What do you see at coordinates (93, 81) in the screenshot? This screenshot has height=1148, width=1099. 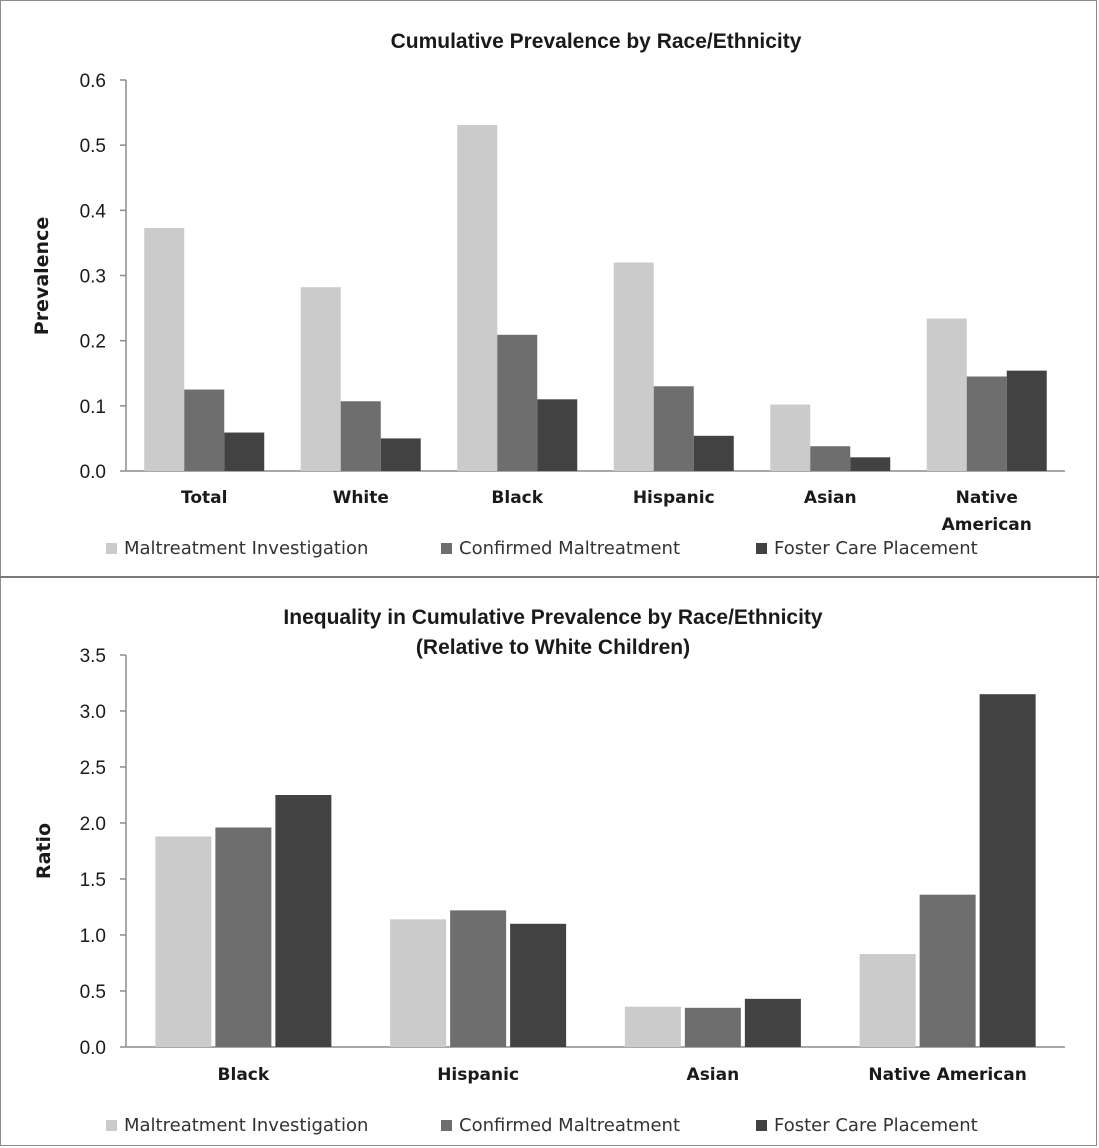 I see `y-tick-label: 0.6` at bounding box center [93, 81].